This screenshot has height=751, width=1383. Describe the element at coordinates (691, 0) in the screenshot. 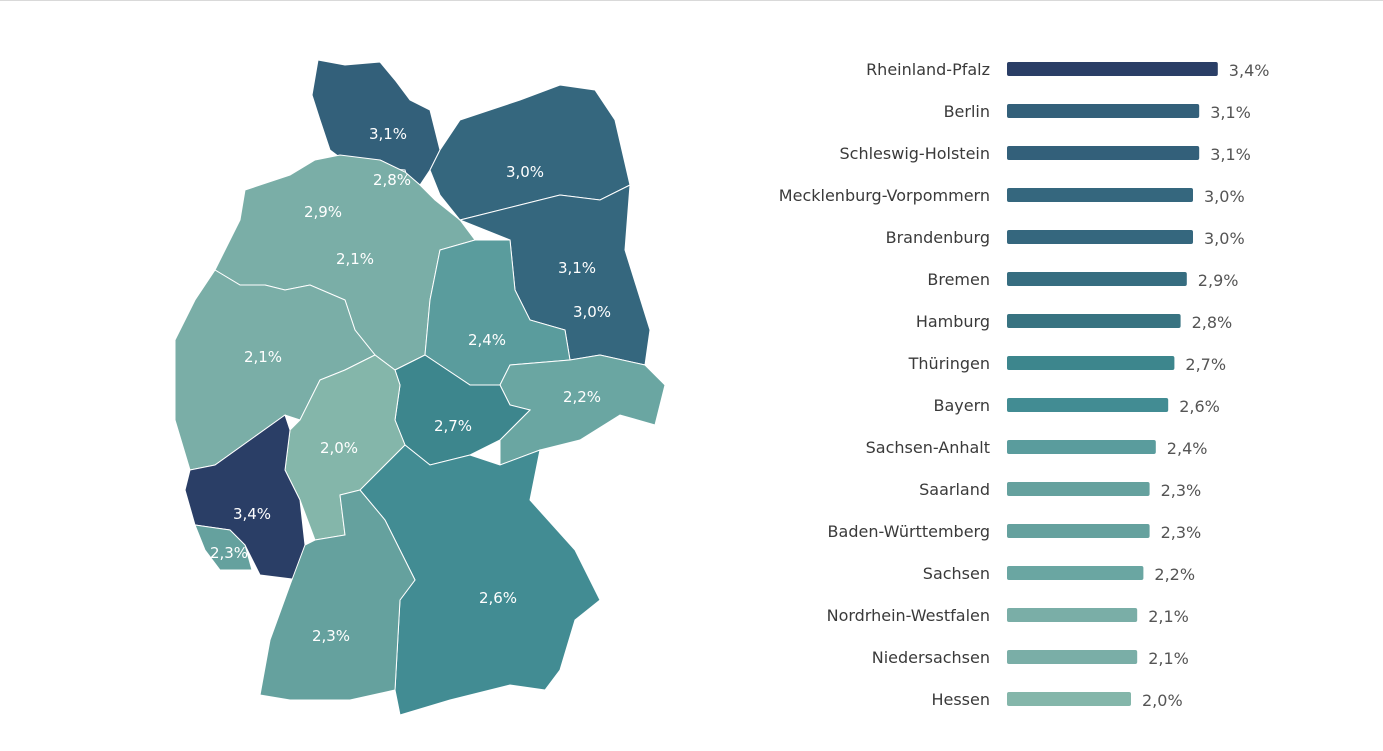

I see `top-divider` at that location.